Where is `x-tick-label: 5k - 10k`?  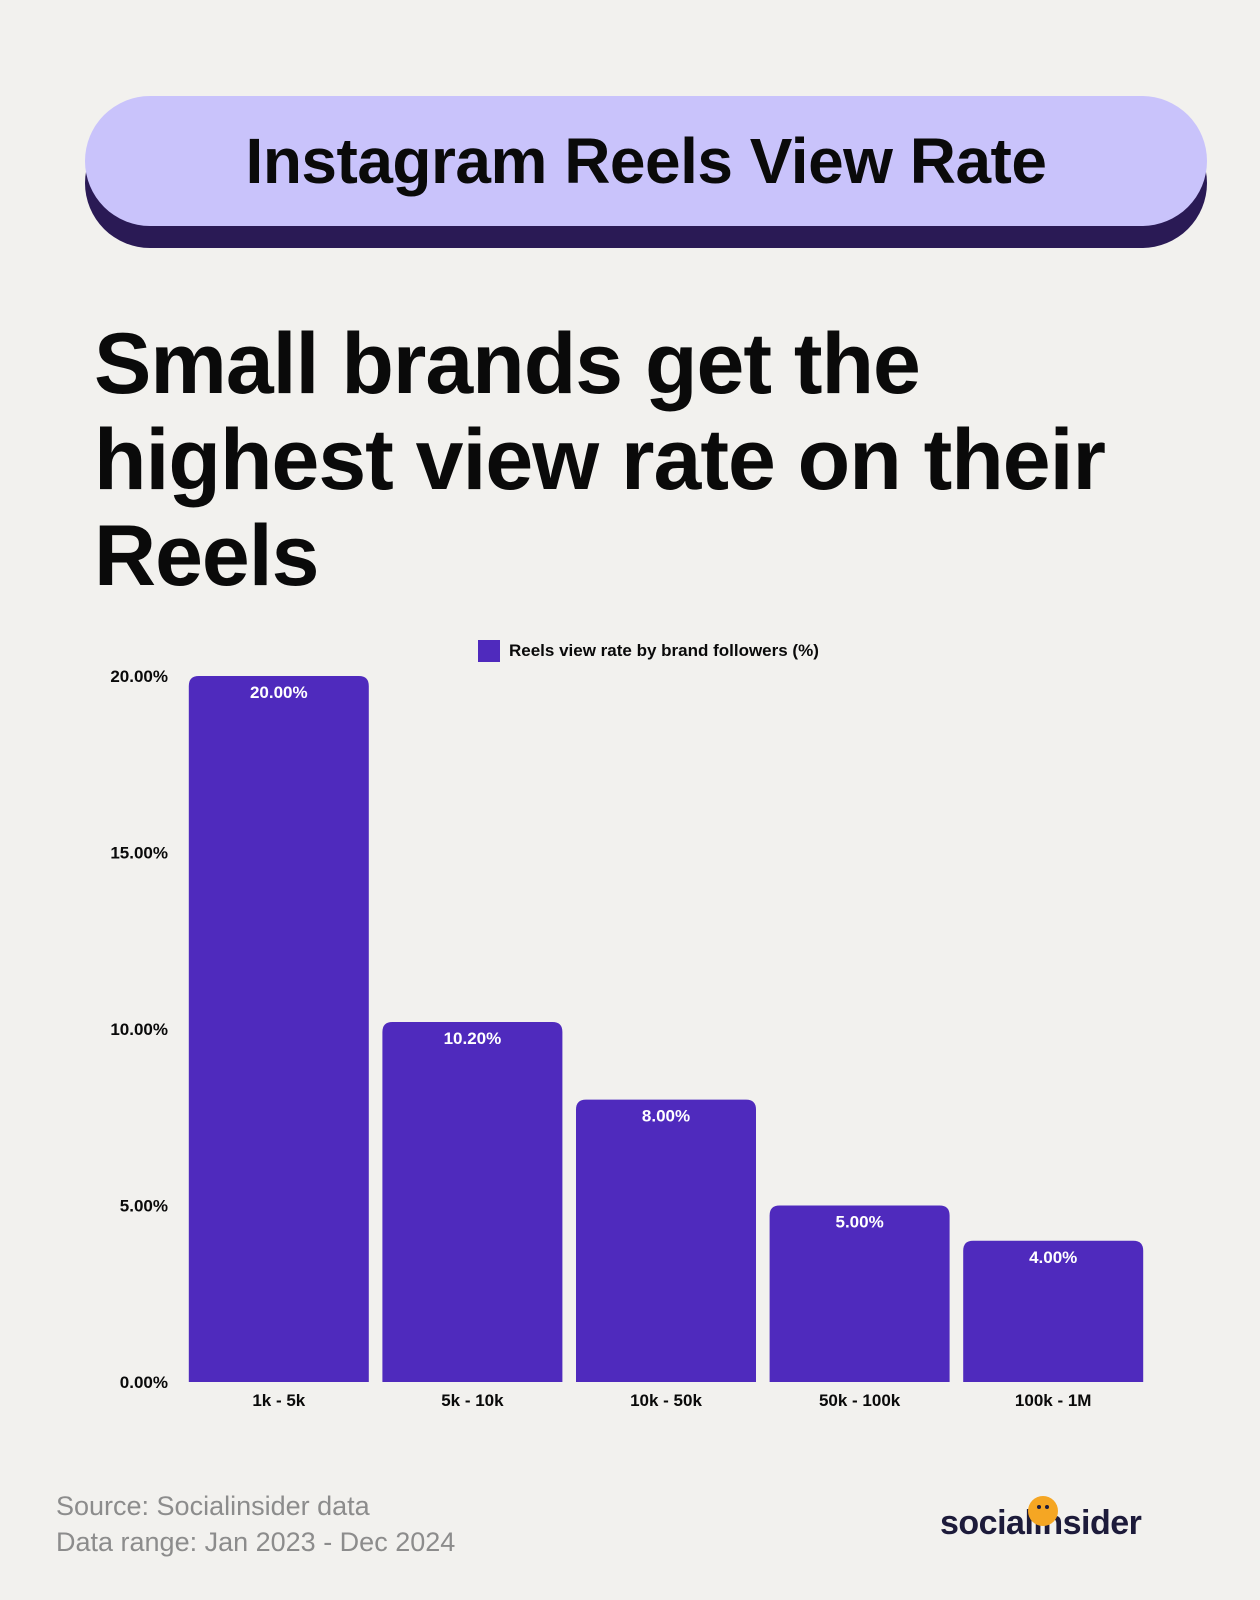 x-tick-label: 5k - 10k is located at coordinates (472, 1400).